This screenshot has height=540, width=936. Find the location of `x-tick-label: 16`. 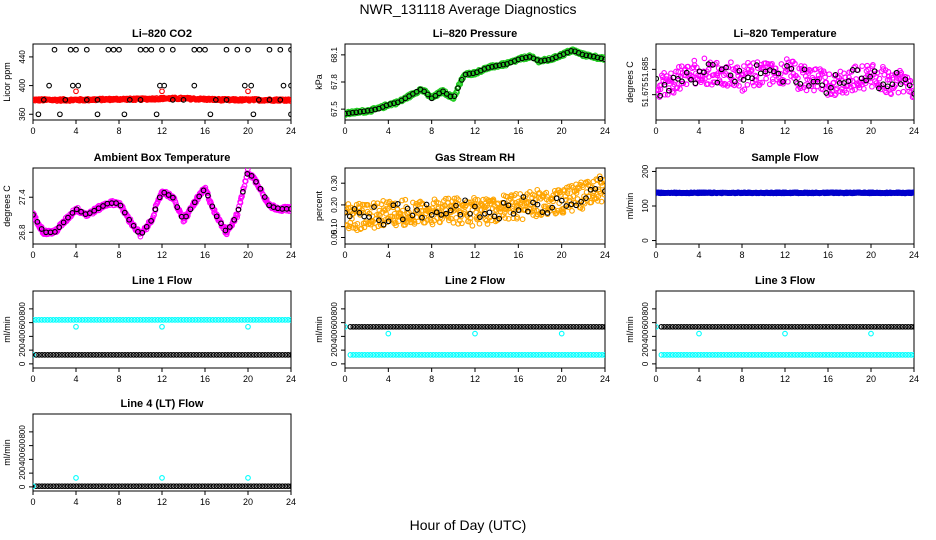

x-tick-label: 16 is located at coordinates (205, 502).